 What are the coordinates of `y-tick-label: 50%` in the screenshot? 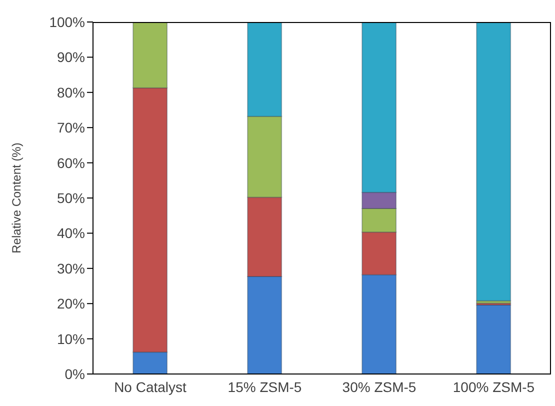 It's located at (70, 198).